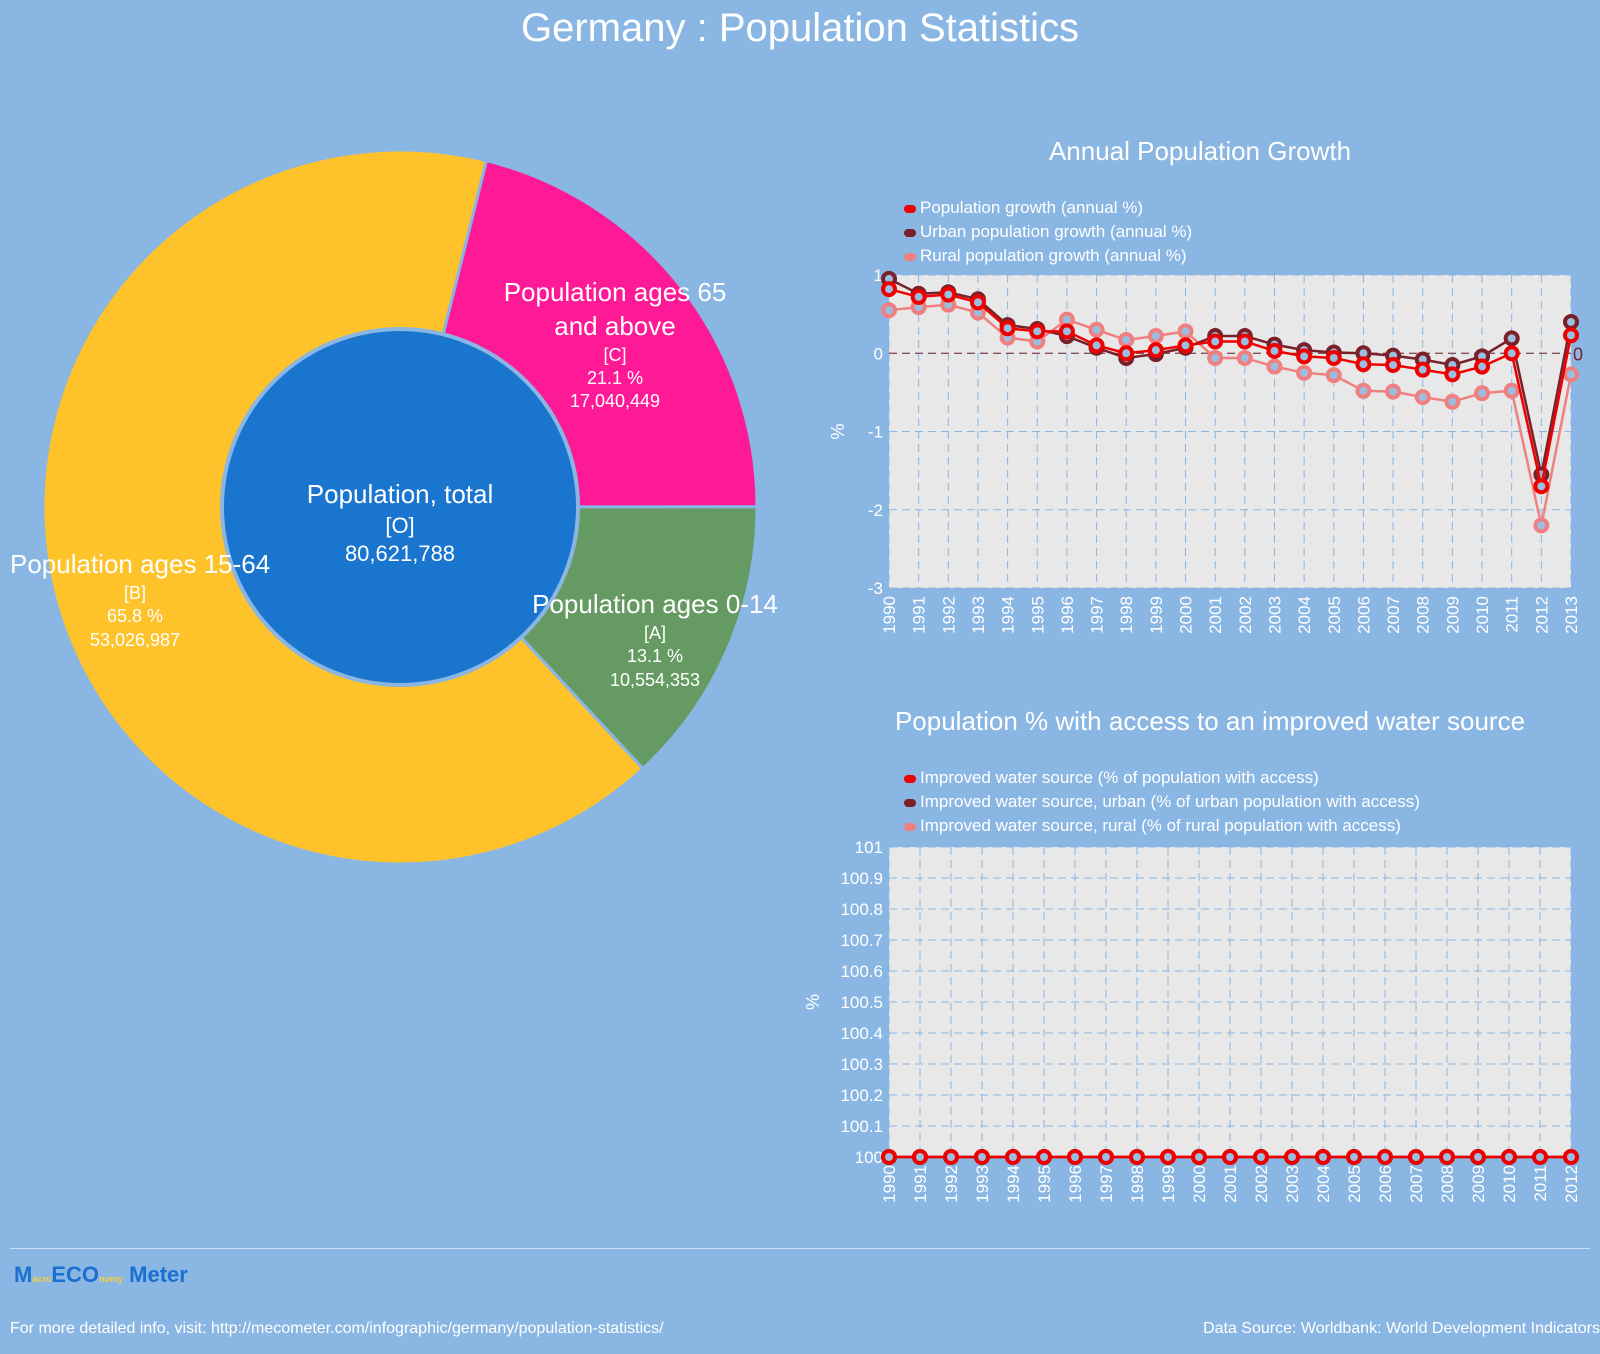 This screenshot has width=1600, height=1354. Describe the element at coordinates (869, 1157) in the screenshot. I see `y-tick-label: 100` at that location.